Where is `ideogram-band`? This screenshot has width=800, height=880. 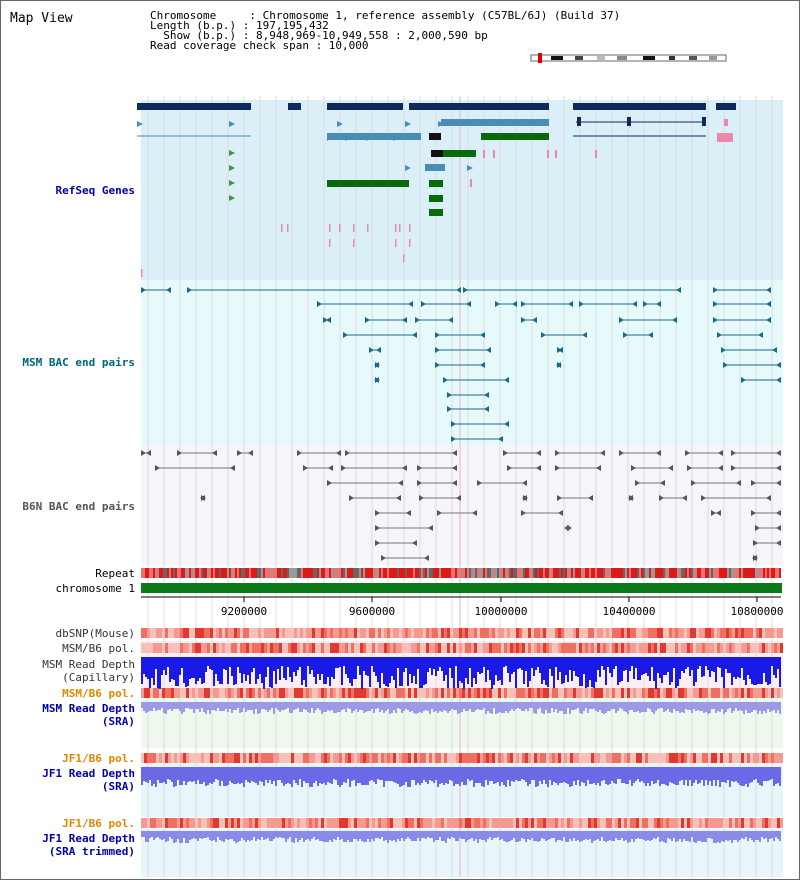 ideogram-band is located at coordinates (601, 58).